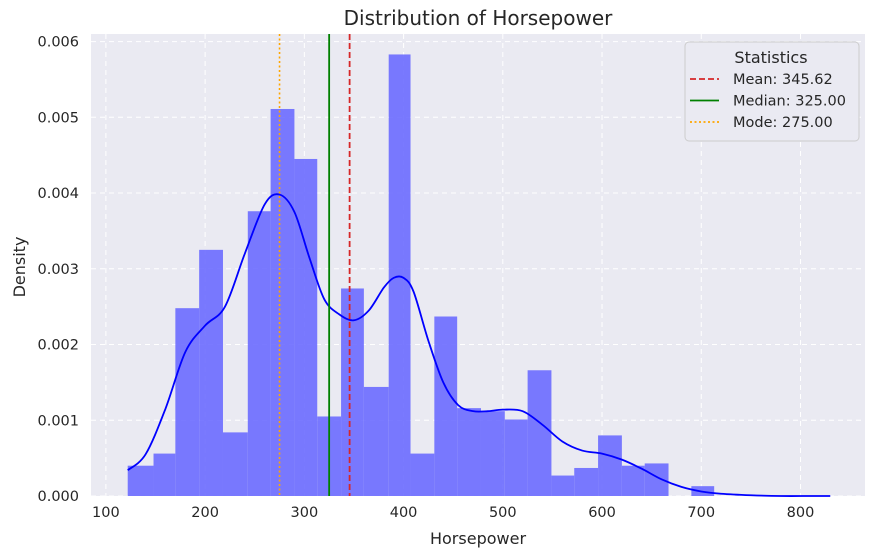  I want to click on x-tick-label: 800, so click(801, 513).